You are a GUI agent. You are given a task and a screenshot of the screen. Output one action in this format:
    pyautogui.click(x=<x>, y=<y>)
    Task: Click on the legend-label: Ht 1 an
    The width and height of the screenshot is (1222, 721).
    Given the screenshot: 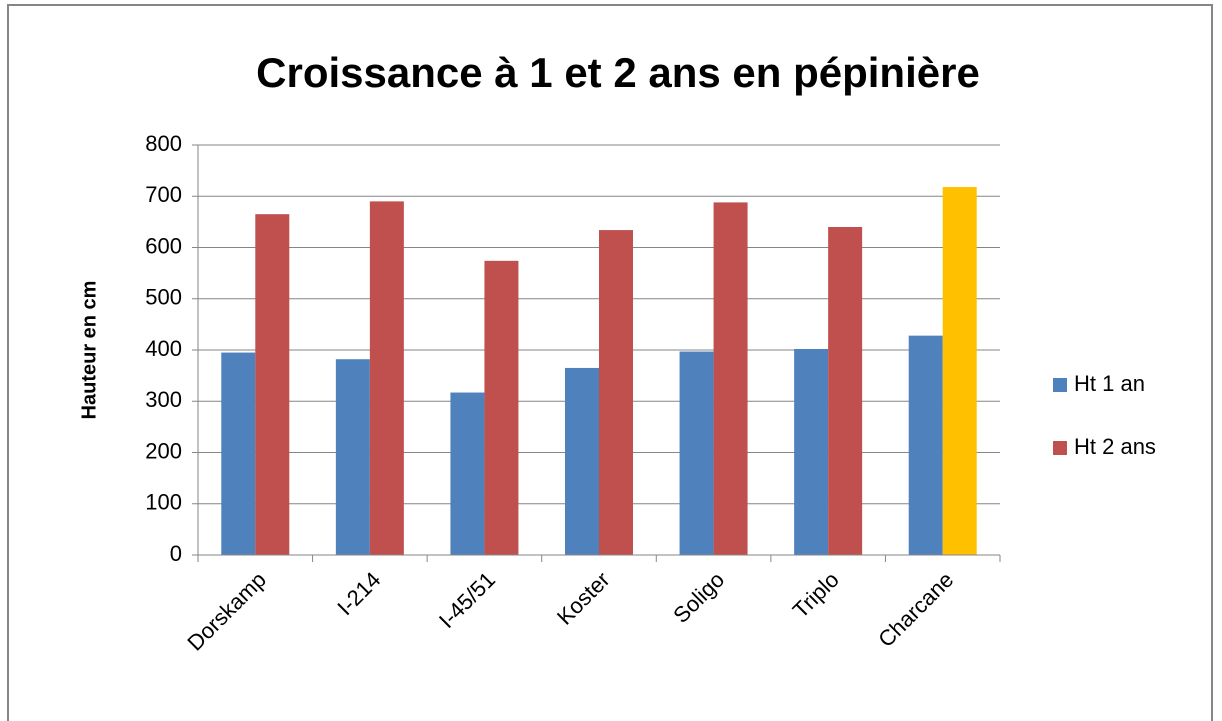 What is the action you would take?
    pyautogui.click(x=1109, y=383)
    